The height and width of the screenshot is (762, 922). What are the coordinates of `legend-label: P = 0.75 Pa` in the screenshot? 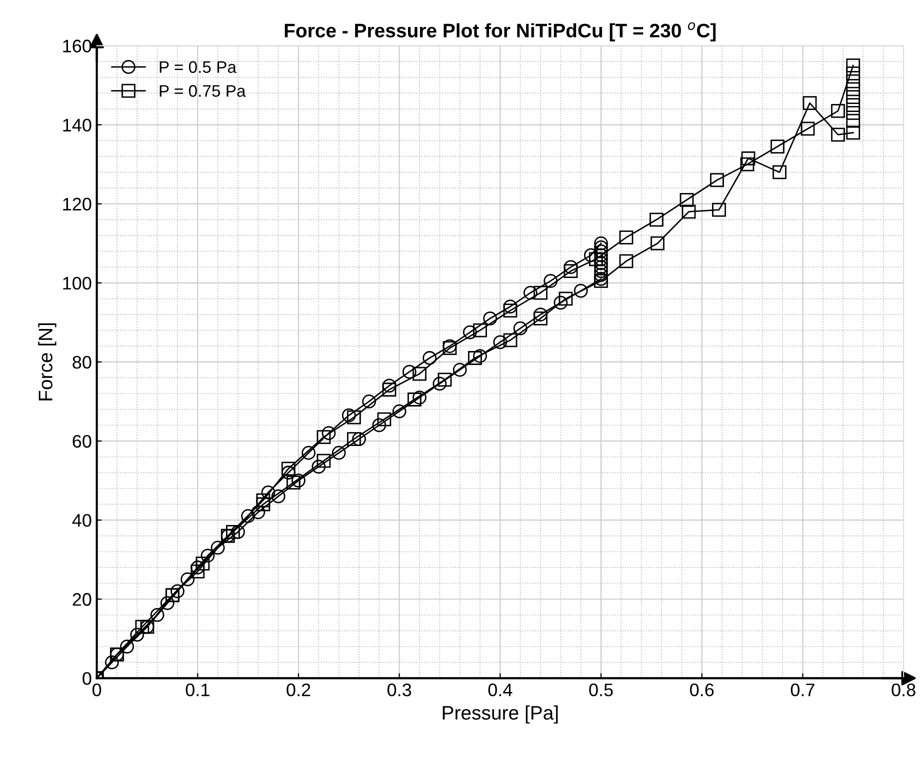 It's located at (203, 91).